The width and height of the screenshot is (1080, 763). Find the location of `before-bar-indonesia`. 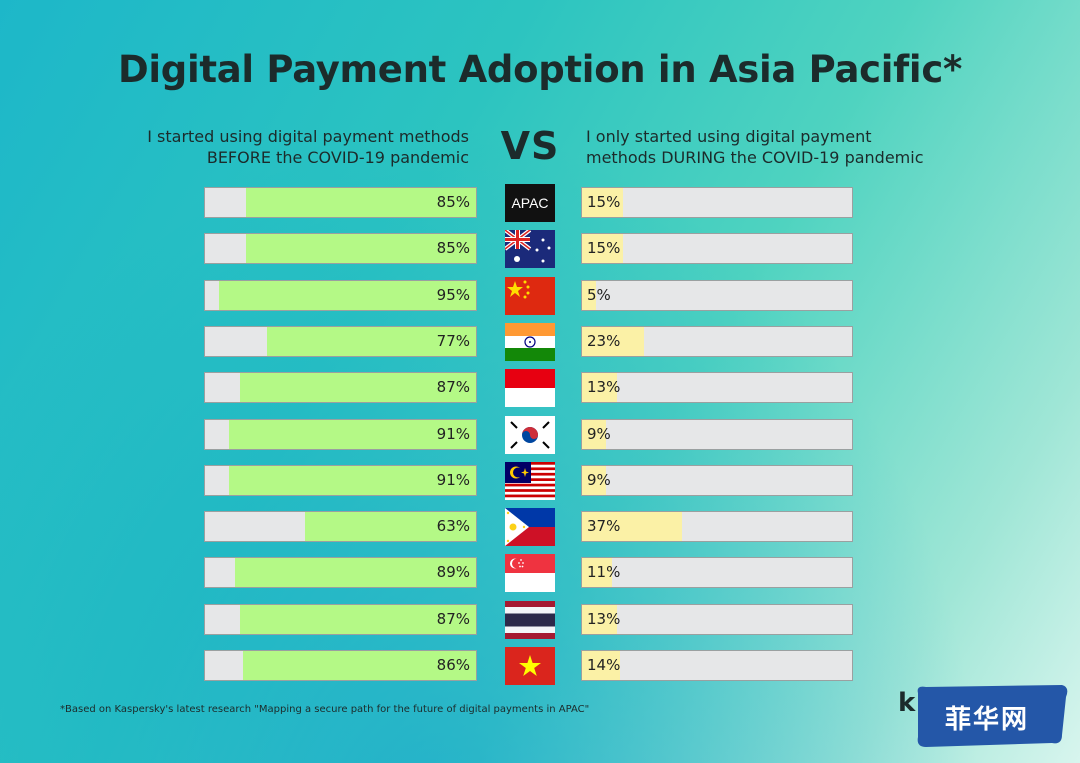

before-bar-indonesia is located at coordinates (358, 388).